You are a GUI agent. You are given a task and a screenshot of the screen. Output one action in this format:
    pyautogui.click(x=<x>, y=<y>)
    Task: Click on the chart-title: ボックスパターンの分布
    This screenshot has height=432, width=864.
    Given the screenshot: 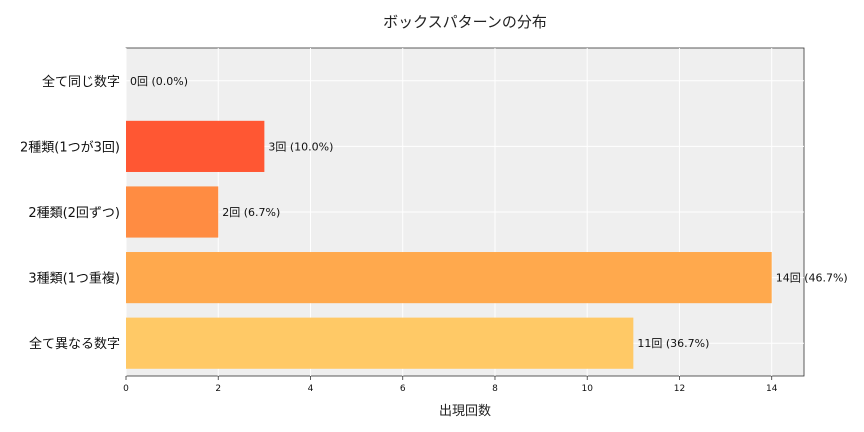 What is the action you would take?
    pyautogui.click(x=465, y=22)
    